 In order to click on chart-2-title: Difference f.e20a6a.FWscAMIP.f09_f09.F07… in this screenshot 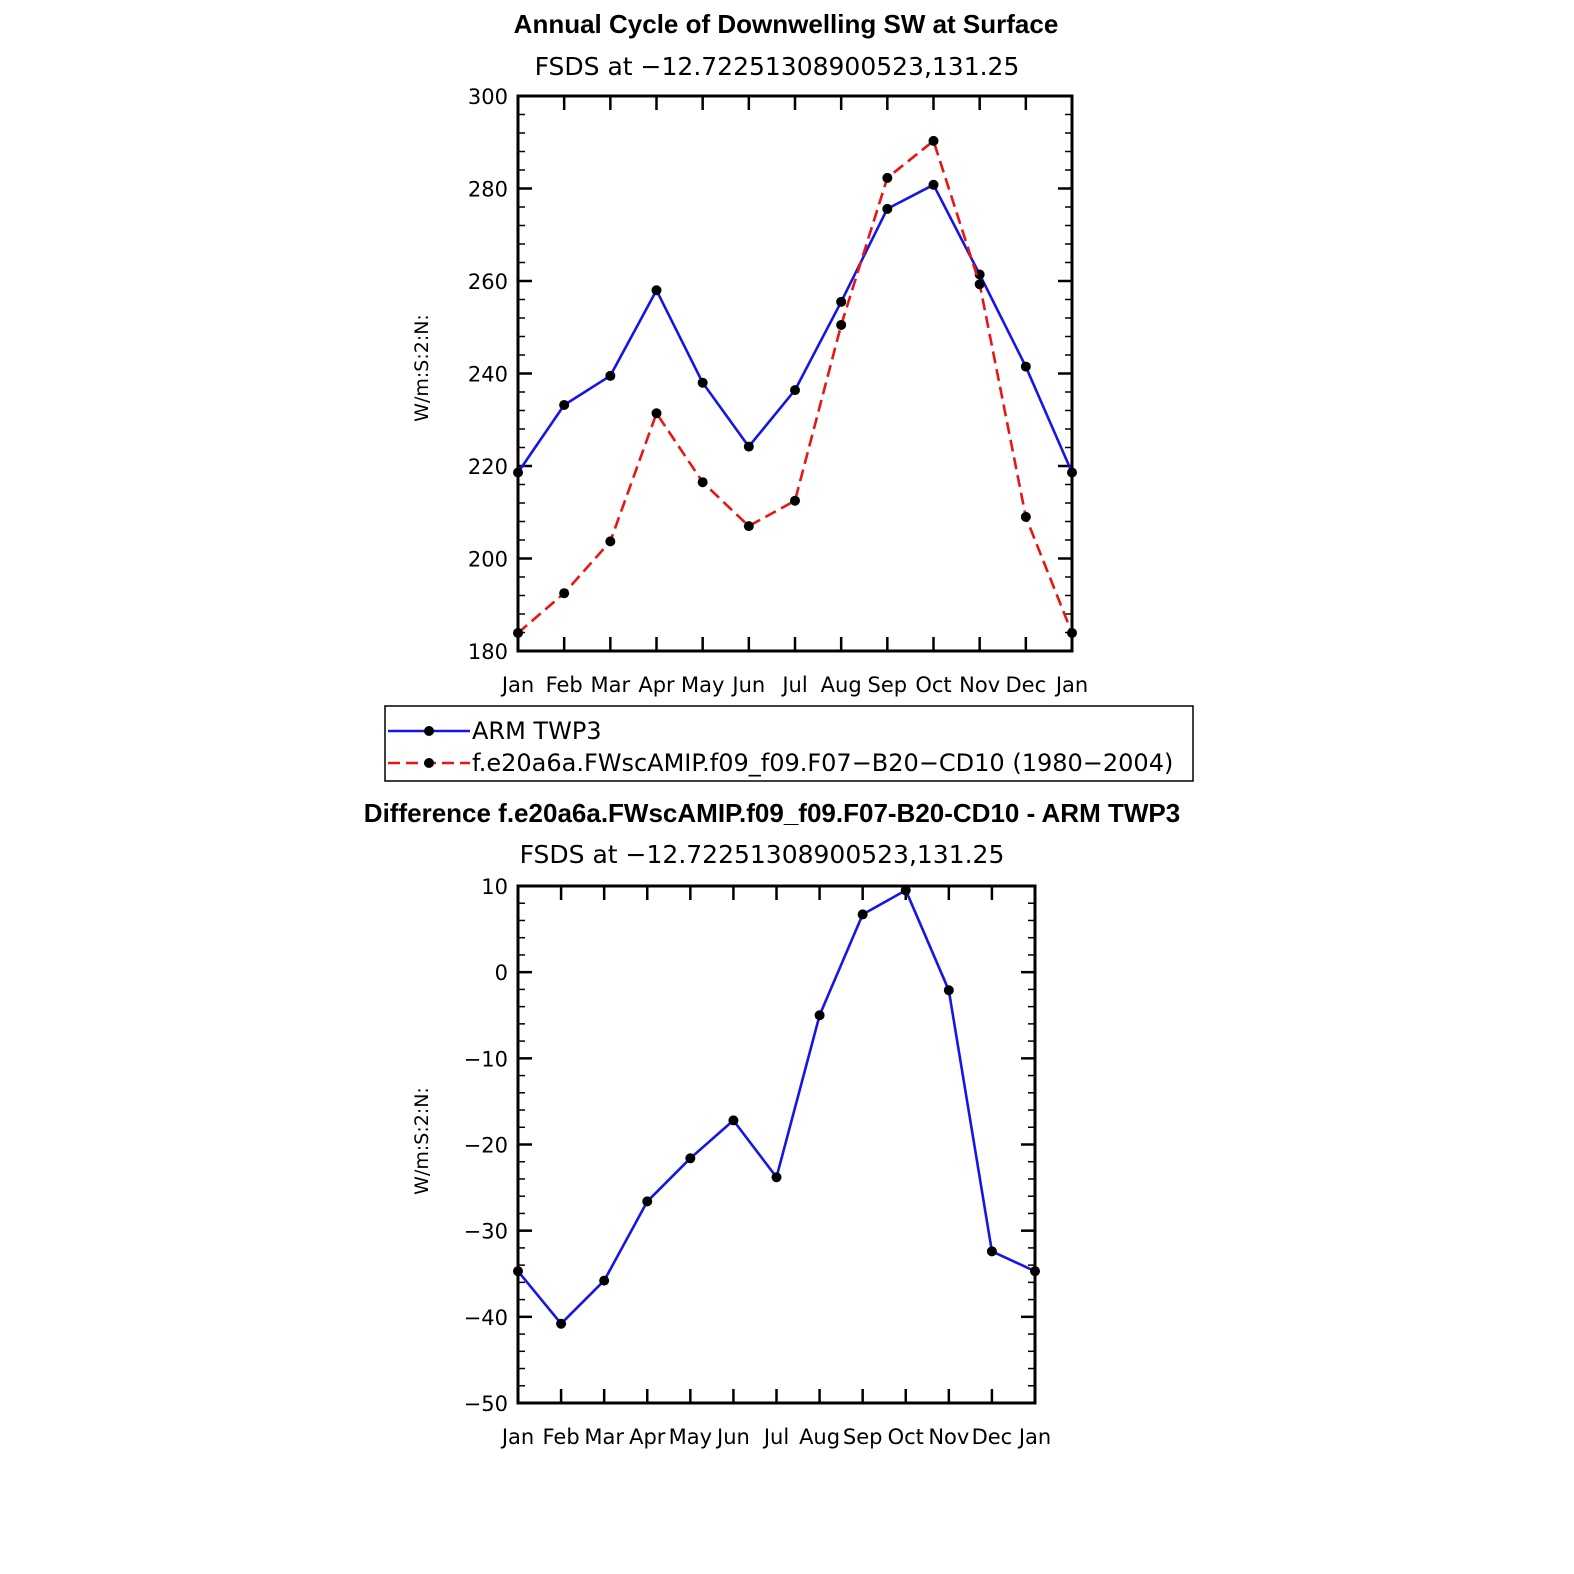, I will do `click(772, 813)`.